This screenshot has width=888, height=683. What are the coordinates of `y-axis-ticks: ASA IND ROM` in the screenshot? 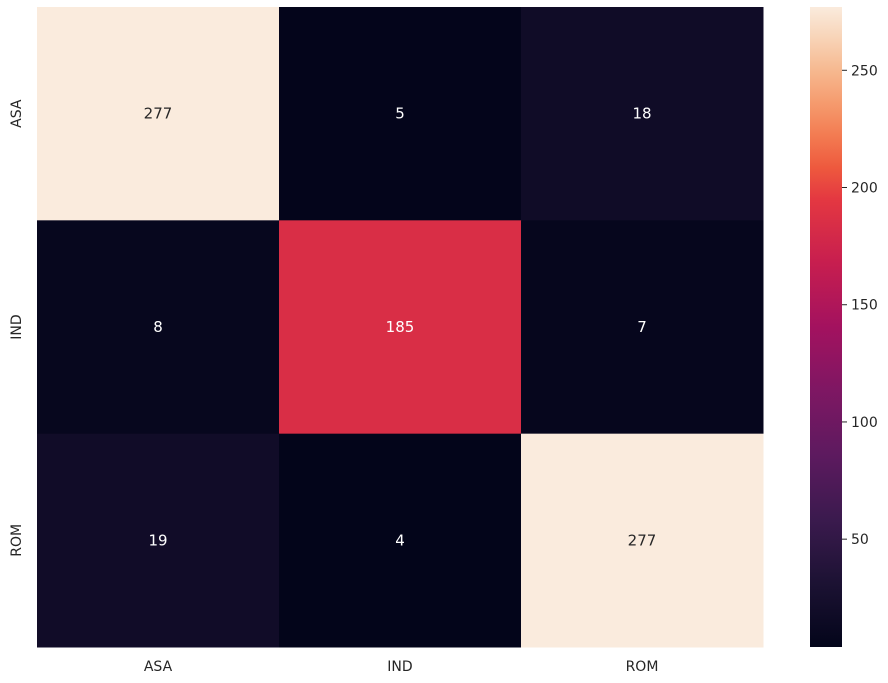 It's located at (17, 328).